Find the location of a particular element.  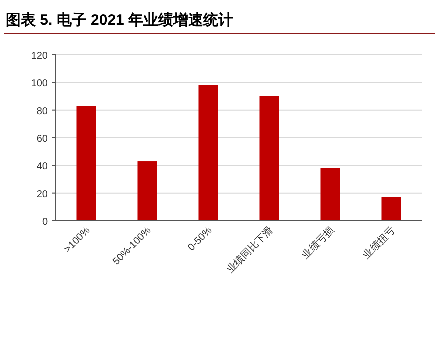

y-tick-label: 120 is located at coordinates (39, 56).